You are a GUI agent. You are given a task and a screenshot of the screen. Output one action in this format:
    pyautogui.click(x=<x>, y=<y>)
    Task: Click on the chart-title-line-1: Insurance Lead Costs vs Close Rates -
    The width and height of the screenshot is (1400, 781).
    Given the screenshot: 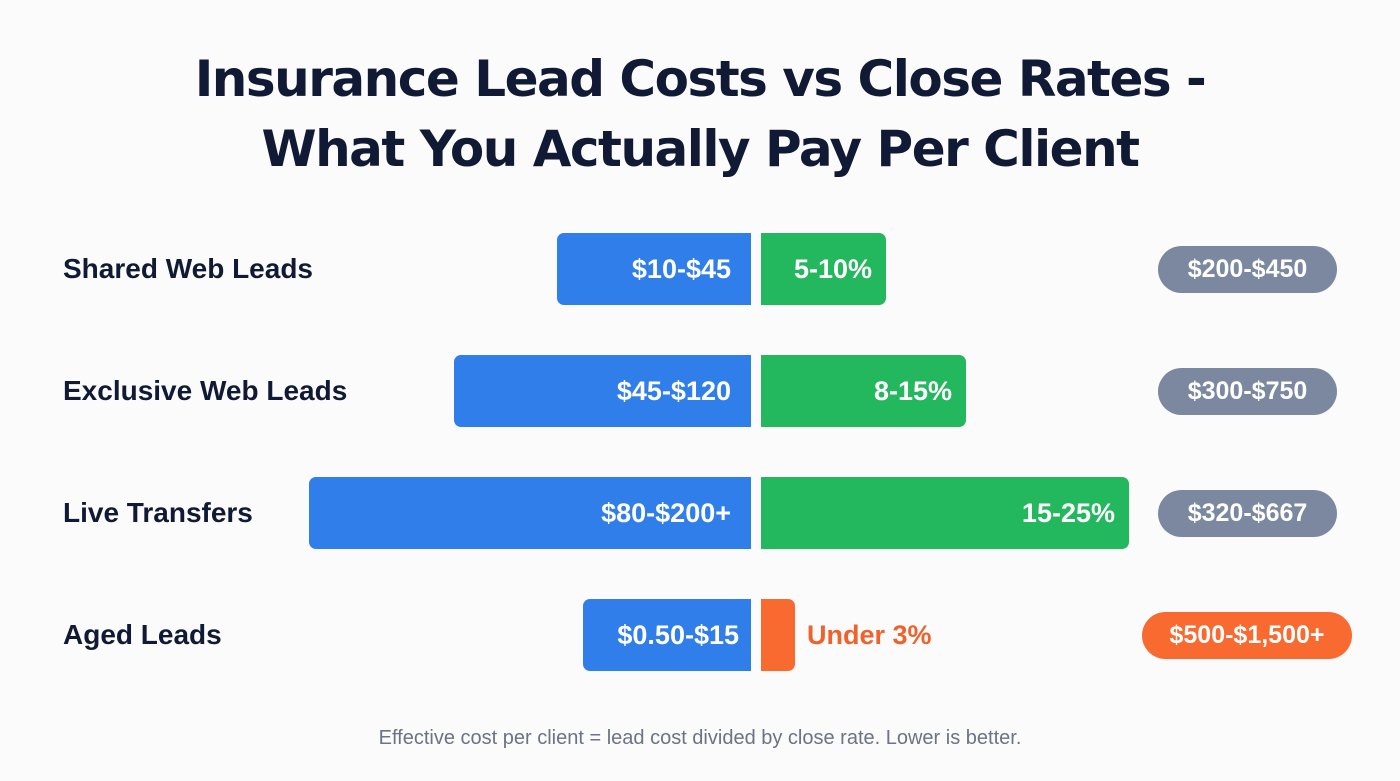 What is the action you would take?
    pyautogui.click(x=700, y=79)
    